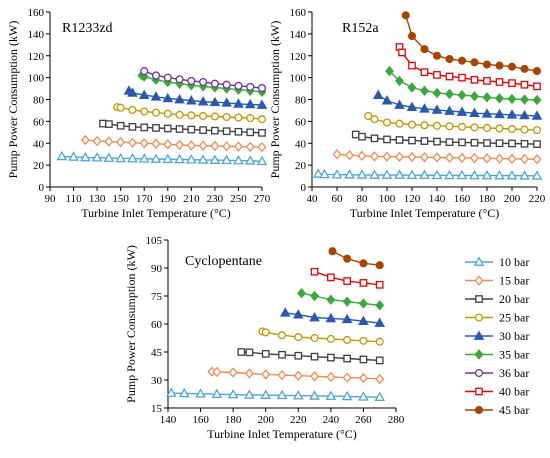 Image resolution: width=550 pixels, height=458 pixels. Describe the element at coordinates (468, 67) in the screenshot. I see `series-line` at that location.